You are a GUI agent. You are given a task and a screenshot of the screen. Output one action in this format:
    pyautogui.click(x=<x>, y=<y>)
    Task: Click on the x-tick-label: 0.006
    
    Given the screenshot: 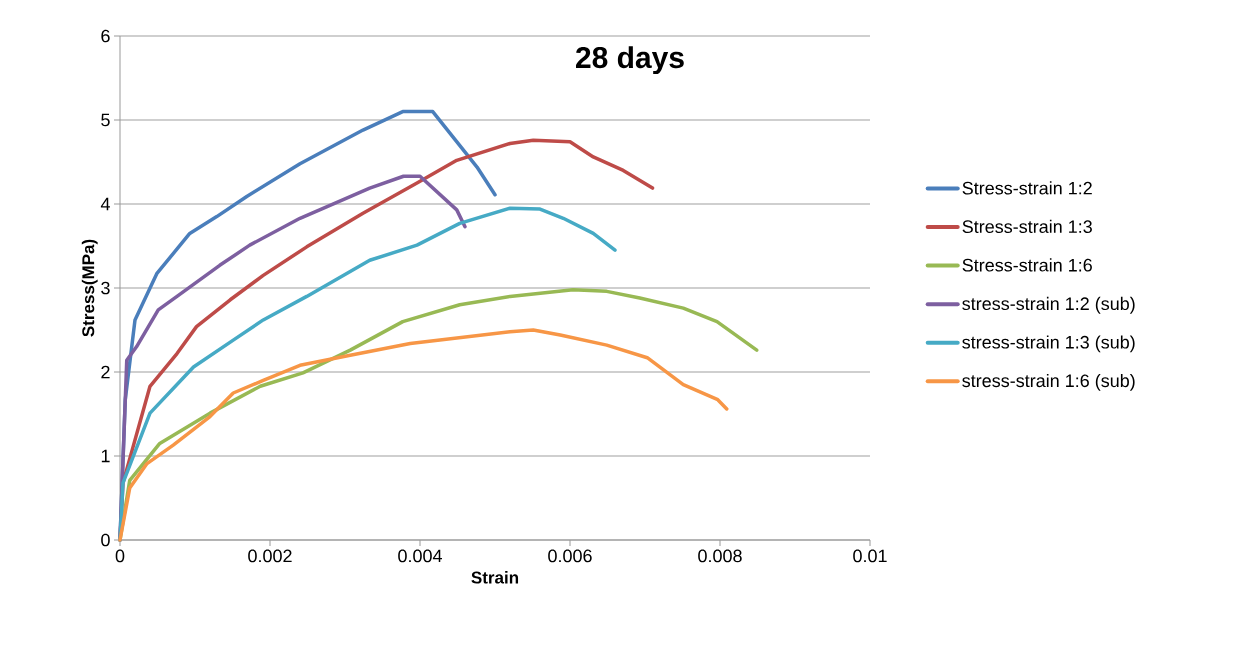 What is the action you would take?
    pyautogui.click(x=570, y=556)
    